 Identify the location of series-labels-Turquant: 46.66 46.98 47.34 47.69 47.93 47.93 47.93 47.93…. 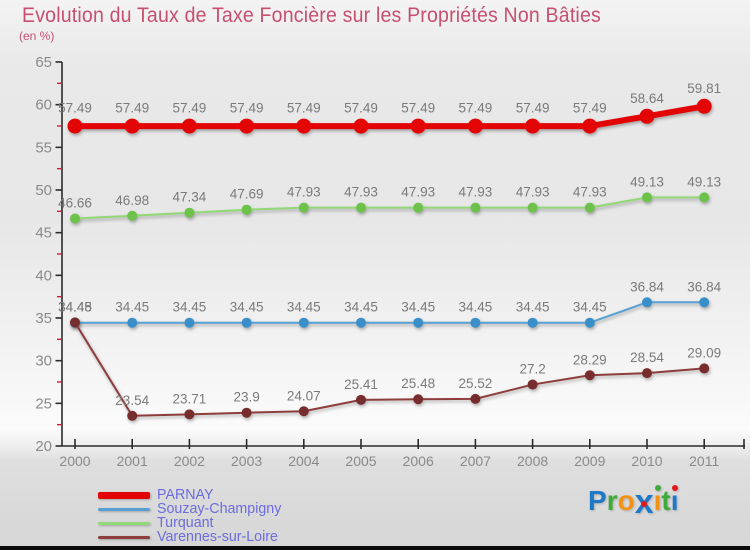
(389, 192).